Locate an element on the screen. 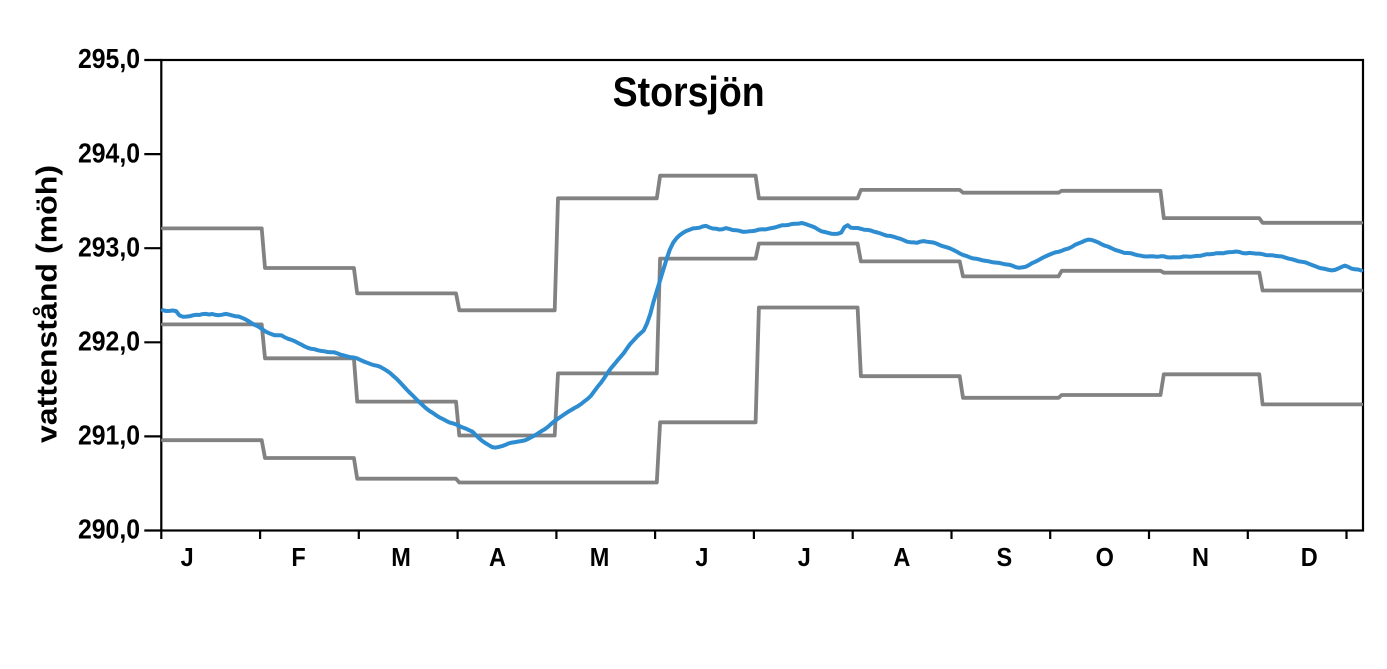 The height and width of the screenshot is (669, 1387). svg-text: 294,0 is located at coordinates (109, 152).